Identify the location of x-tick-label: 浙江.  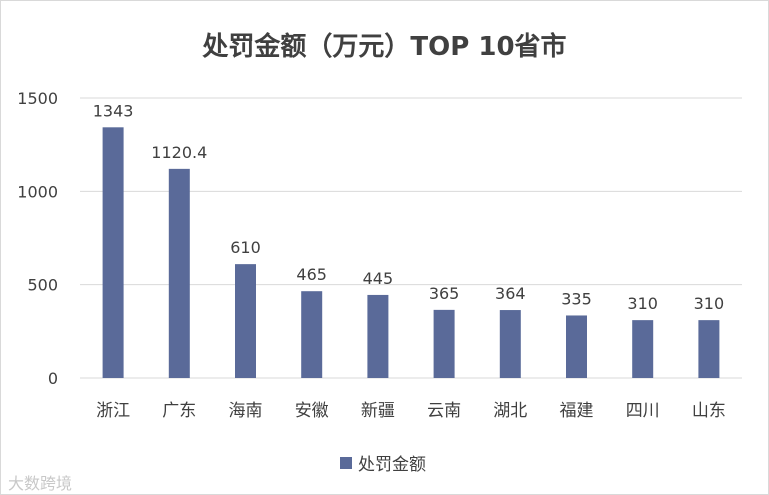
(113, 411).